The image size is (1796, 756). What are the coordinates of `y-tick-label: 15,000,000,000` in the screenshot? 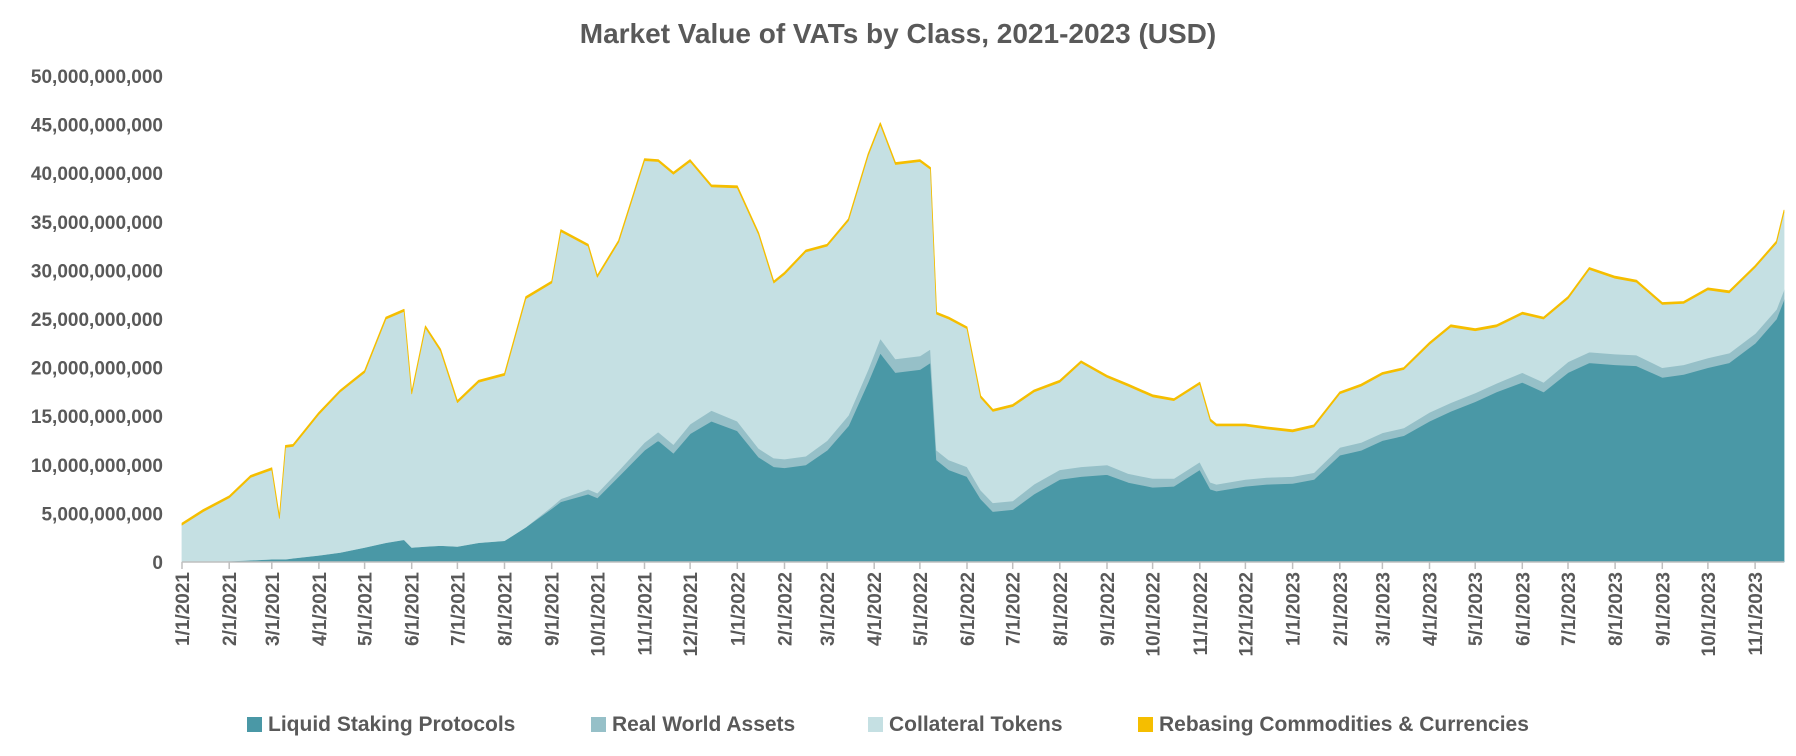 It's located at (97, 417).